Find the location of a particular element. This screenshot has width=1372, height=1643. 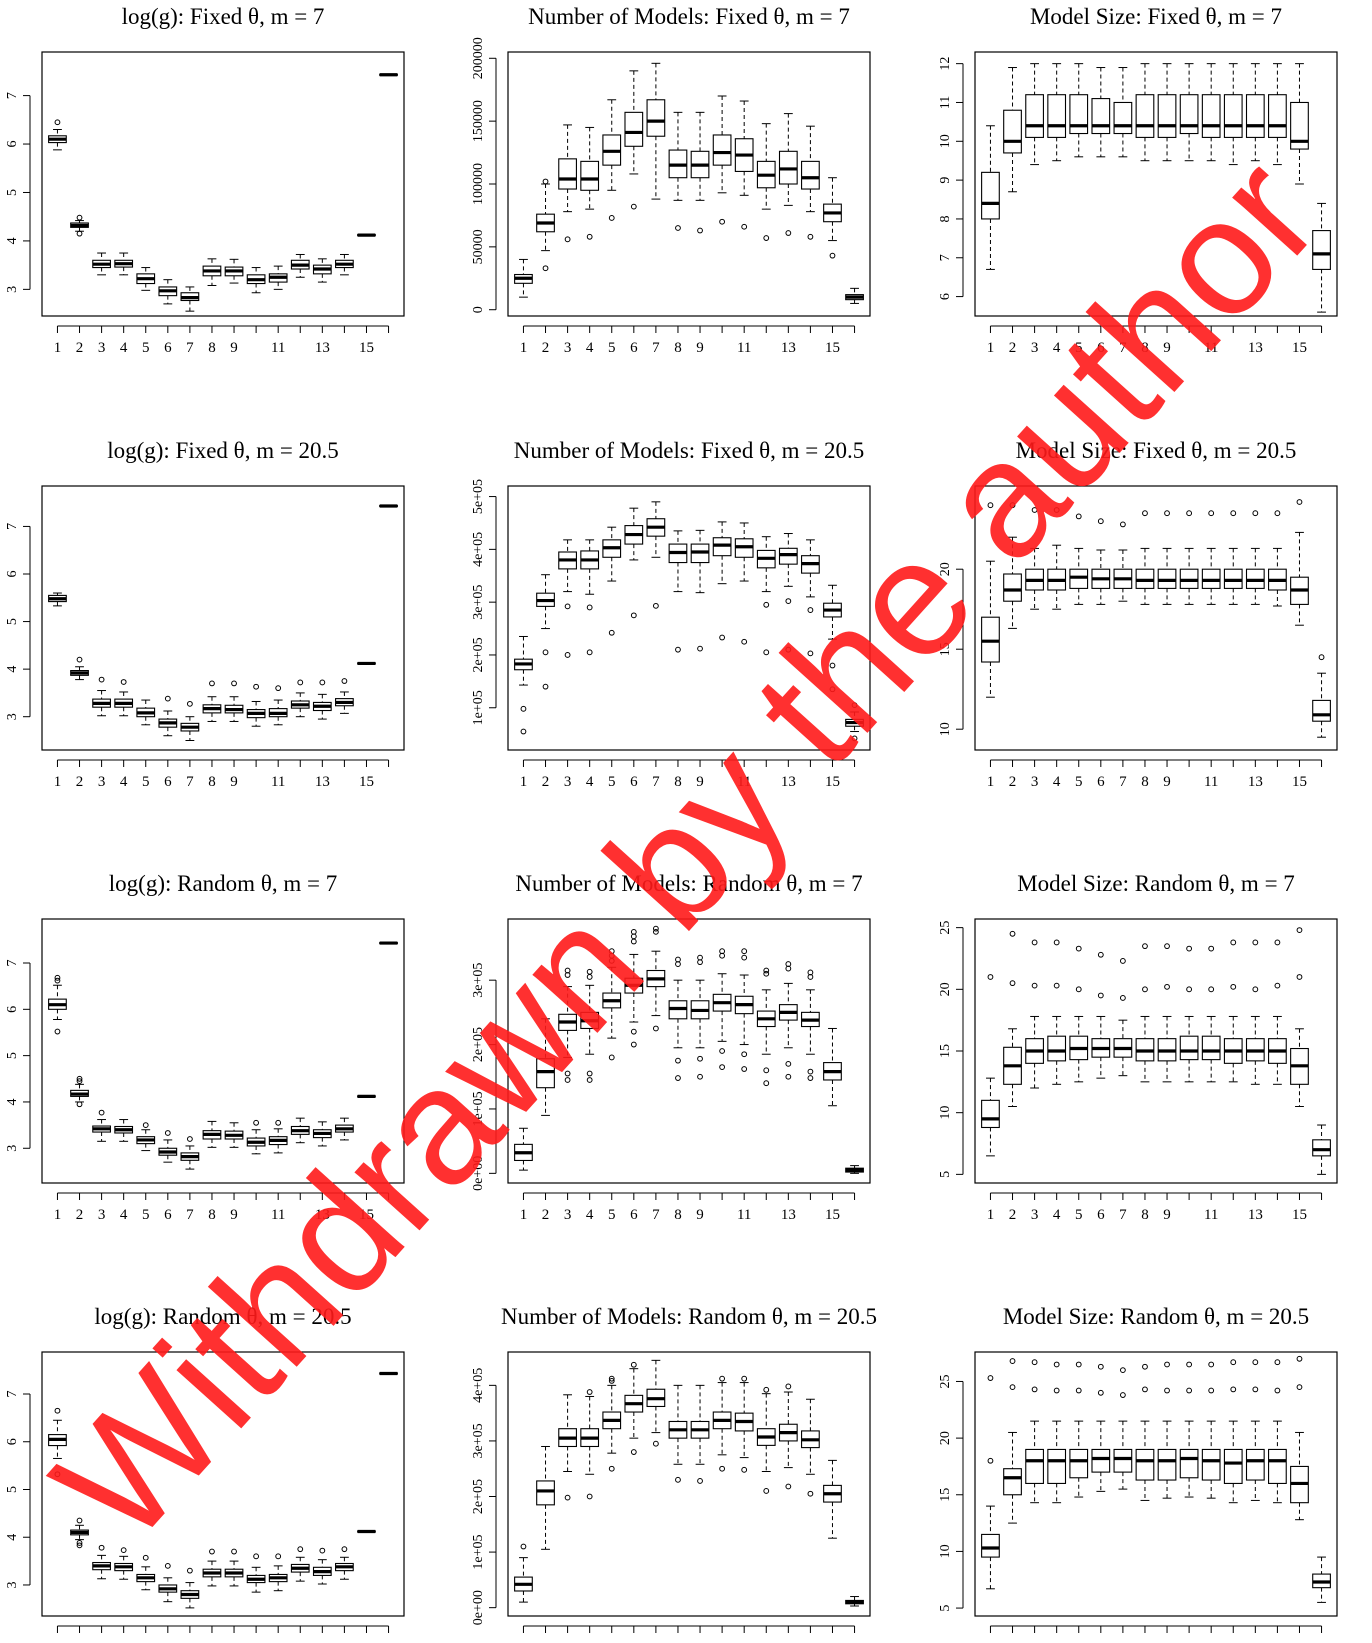

x-tick-label: 7 is located at coordinates (190, 1215).